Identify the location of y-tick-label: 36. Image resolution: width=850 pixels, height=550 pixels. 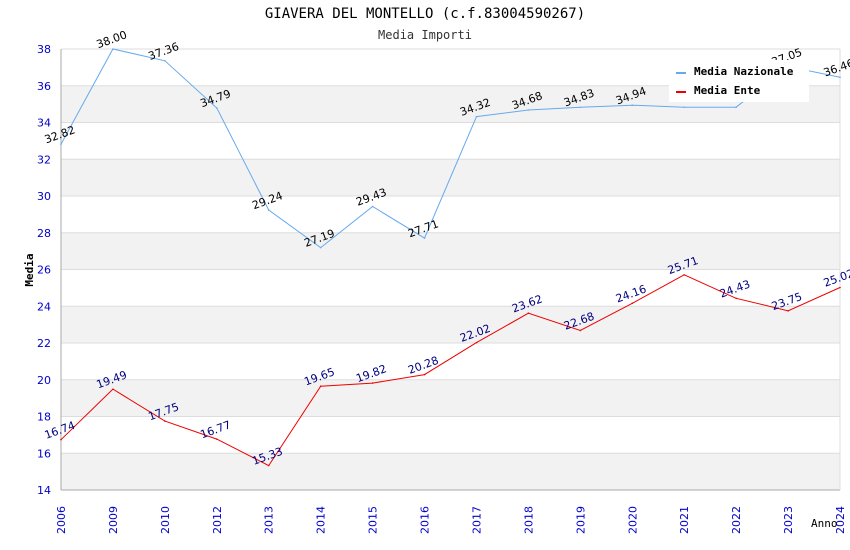
(44, 86).